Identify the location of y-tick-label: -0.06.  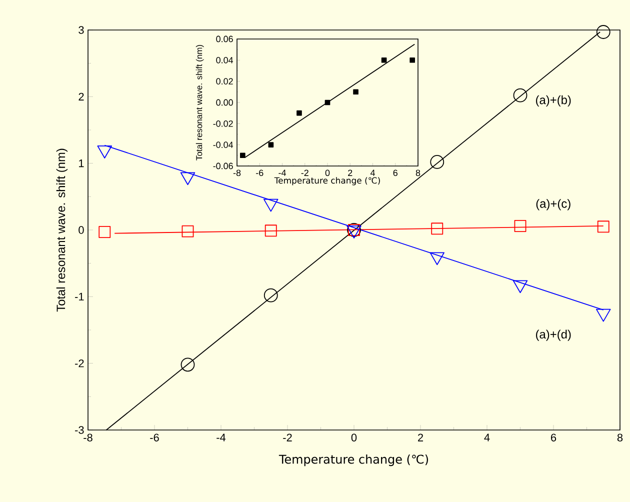
(223, 166).